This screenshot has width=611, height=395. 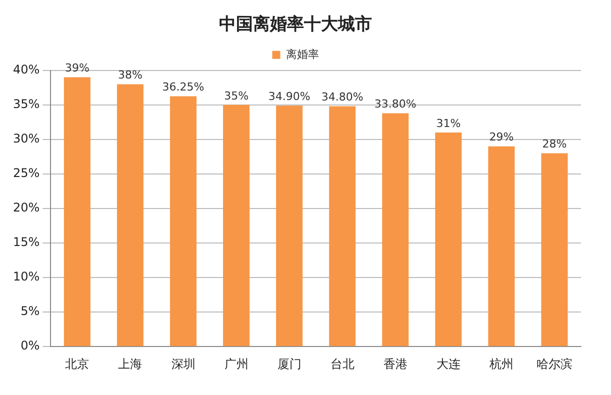 I want to click on y-tick-label: 30%, so click(x=26, y=139).